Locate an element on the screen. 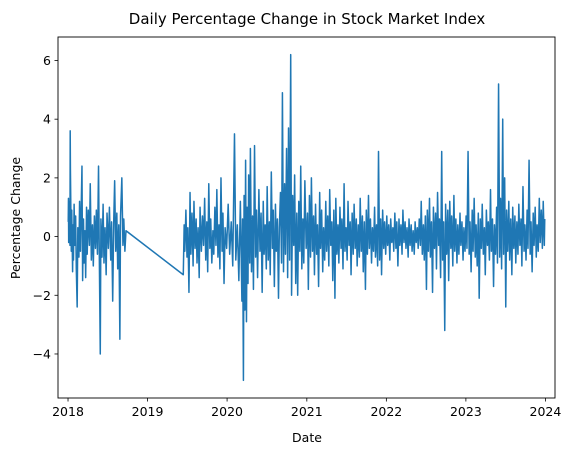 The image size is (565, 455). y-tick-label: 2 is located at coordinates (47, 177).